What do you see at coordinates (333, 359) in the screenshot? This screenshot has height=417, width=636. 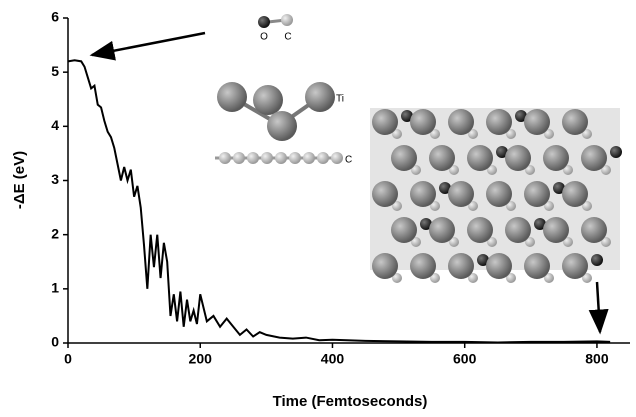 I see `x-tick-label: 400` at bounding box center [333, 359].